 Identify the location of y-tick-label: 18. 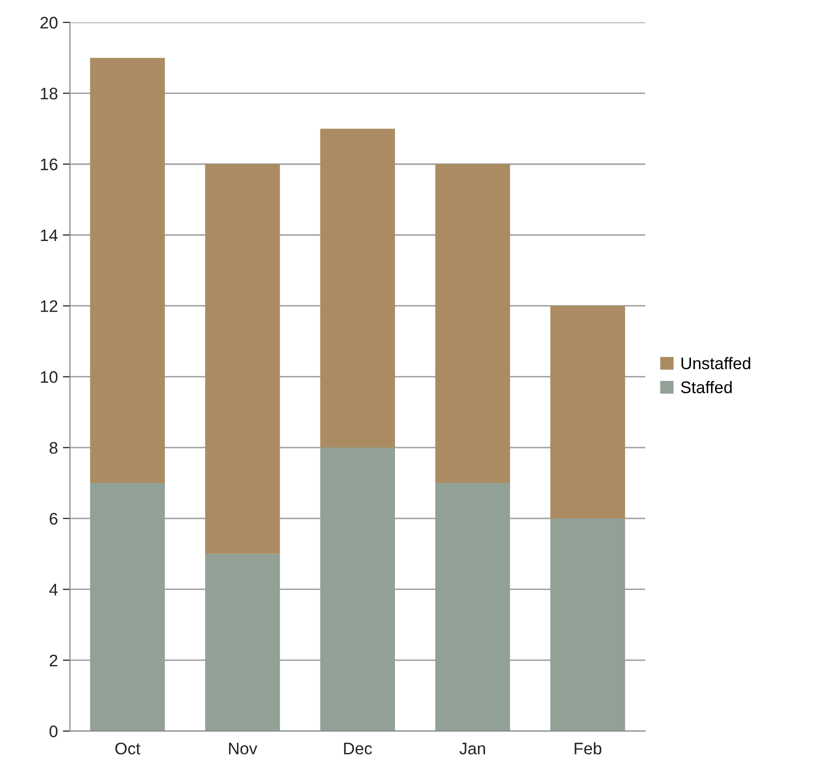
(49, 94).